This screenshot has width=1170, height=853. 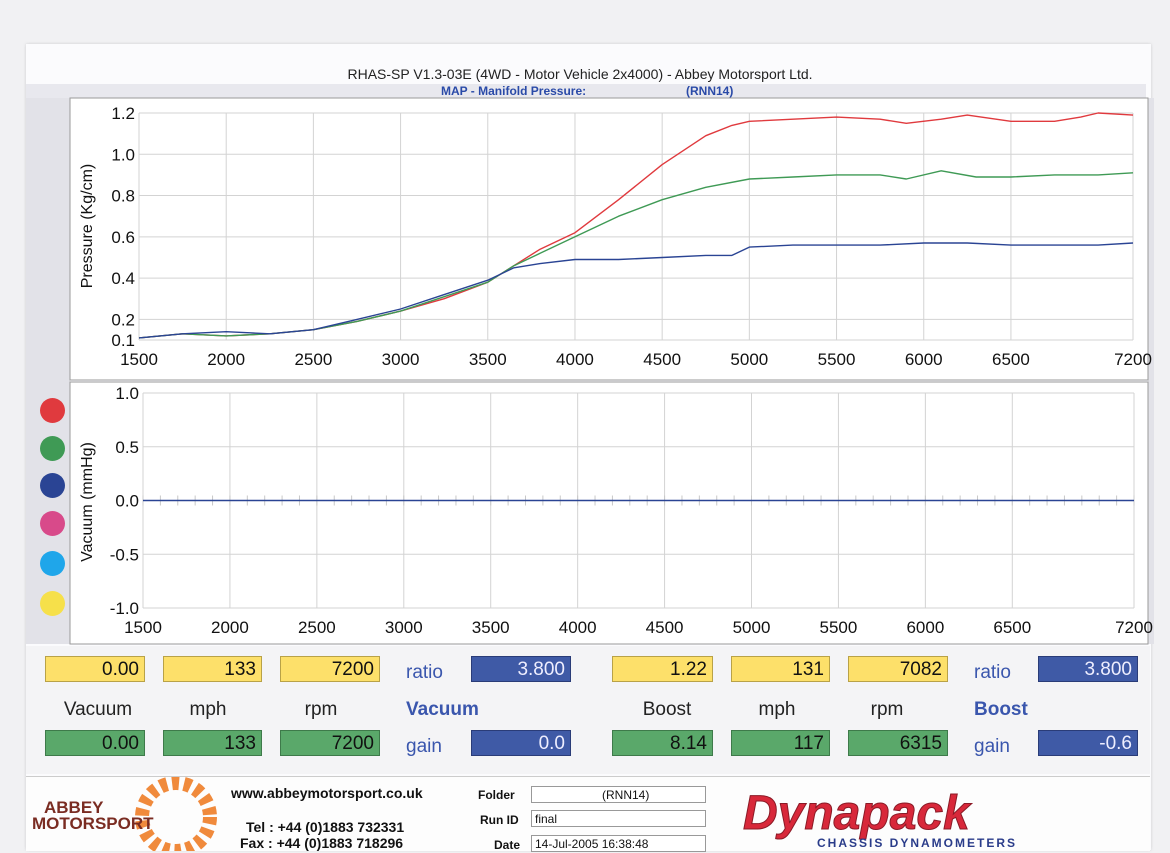 What do you see at coordinates (208, 709) in the screenshot?
I see `mph-label-left: mph` at bounding box center [208, 709].